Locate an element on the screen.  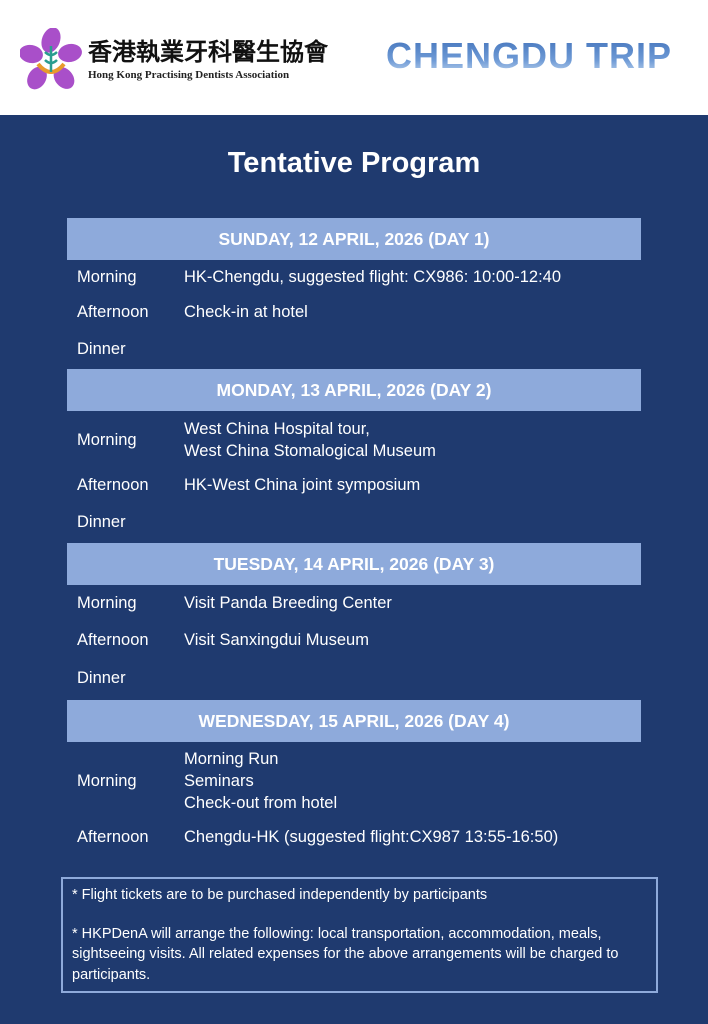
activity-line: Check-out from hotel is located at coordinates (261, 803).